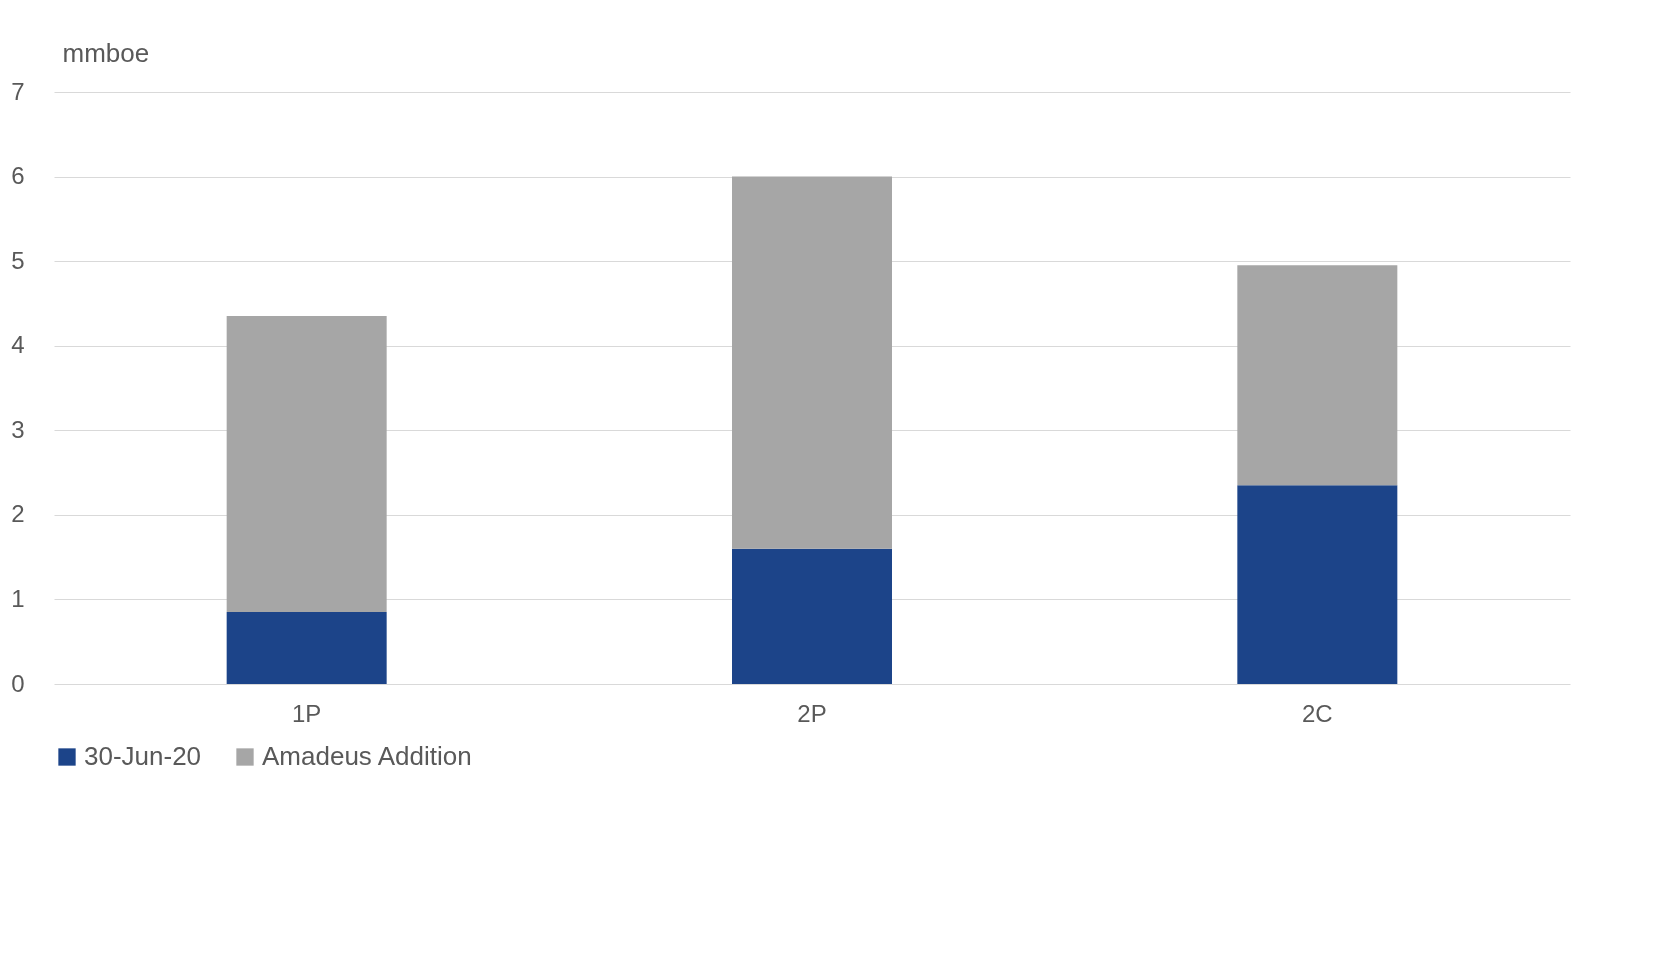  What do you see at coordinates (18, 683) in the screenshot?
I see `y-tick-label: 0` at bounding box center [18, 683].